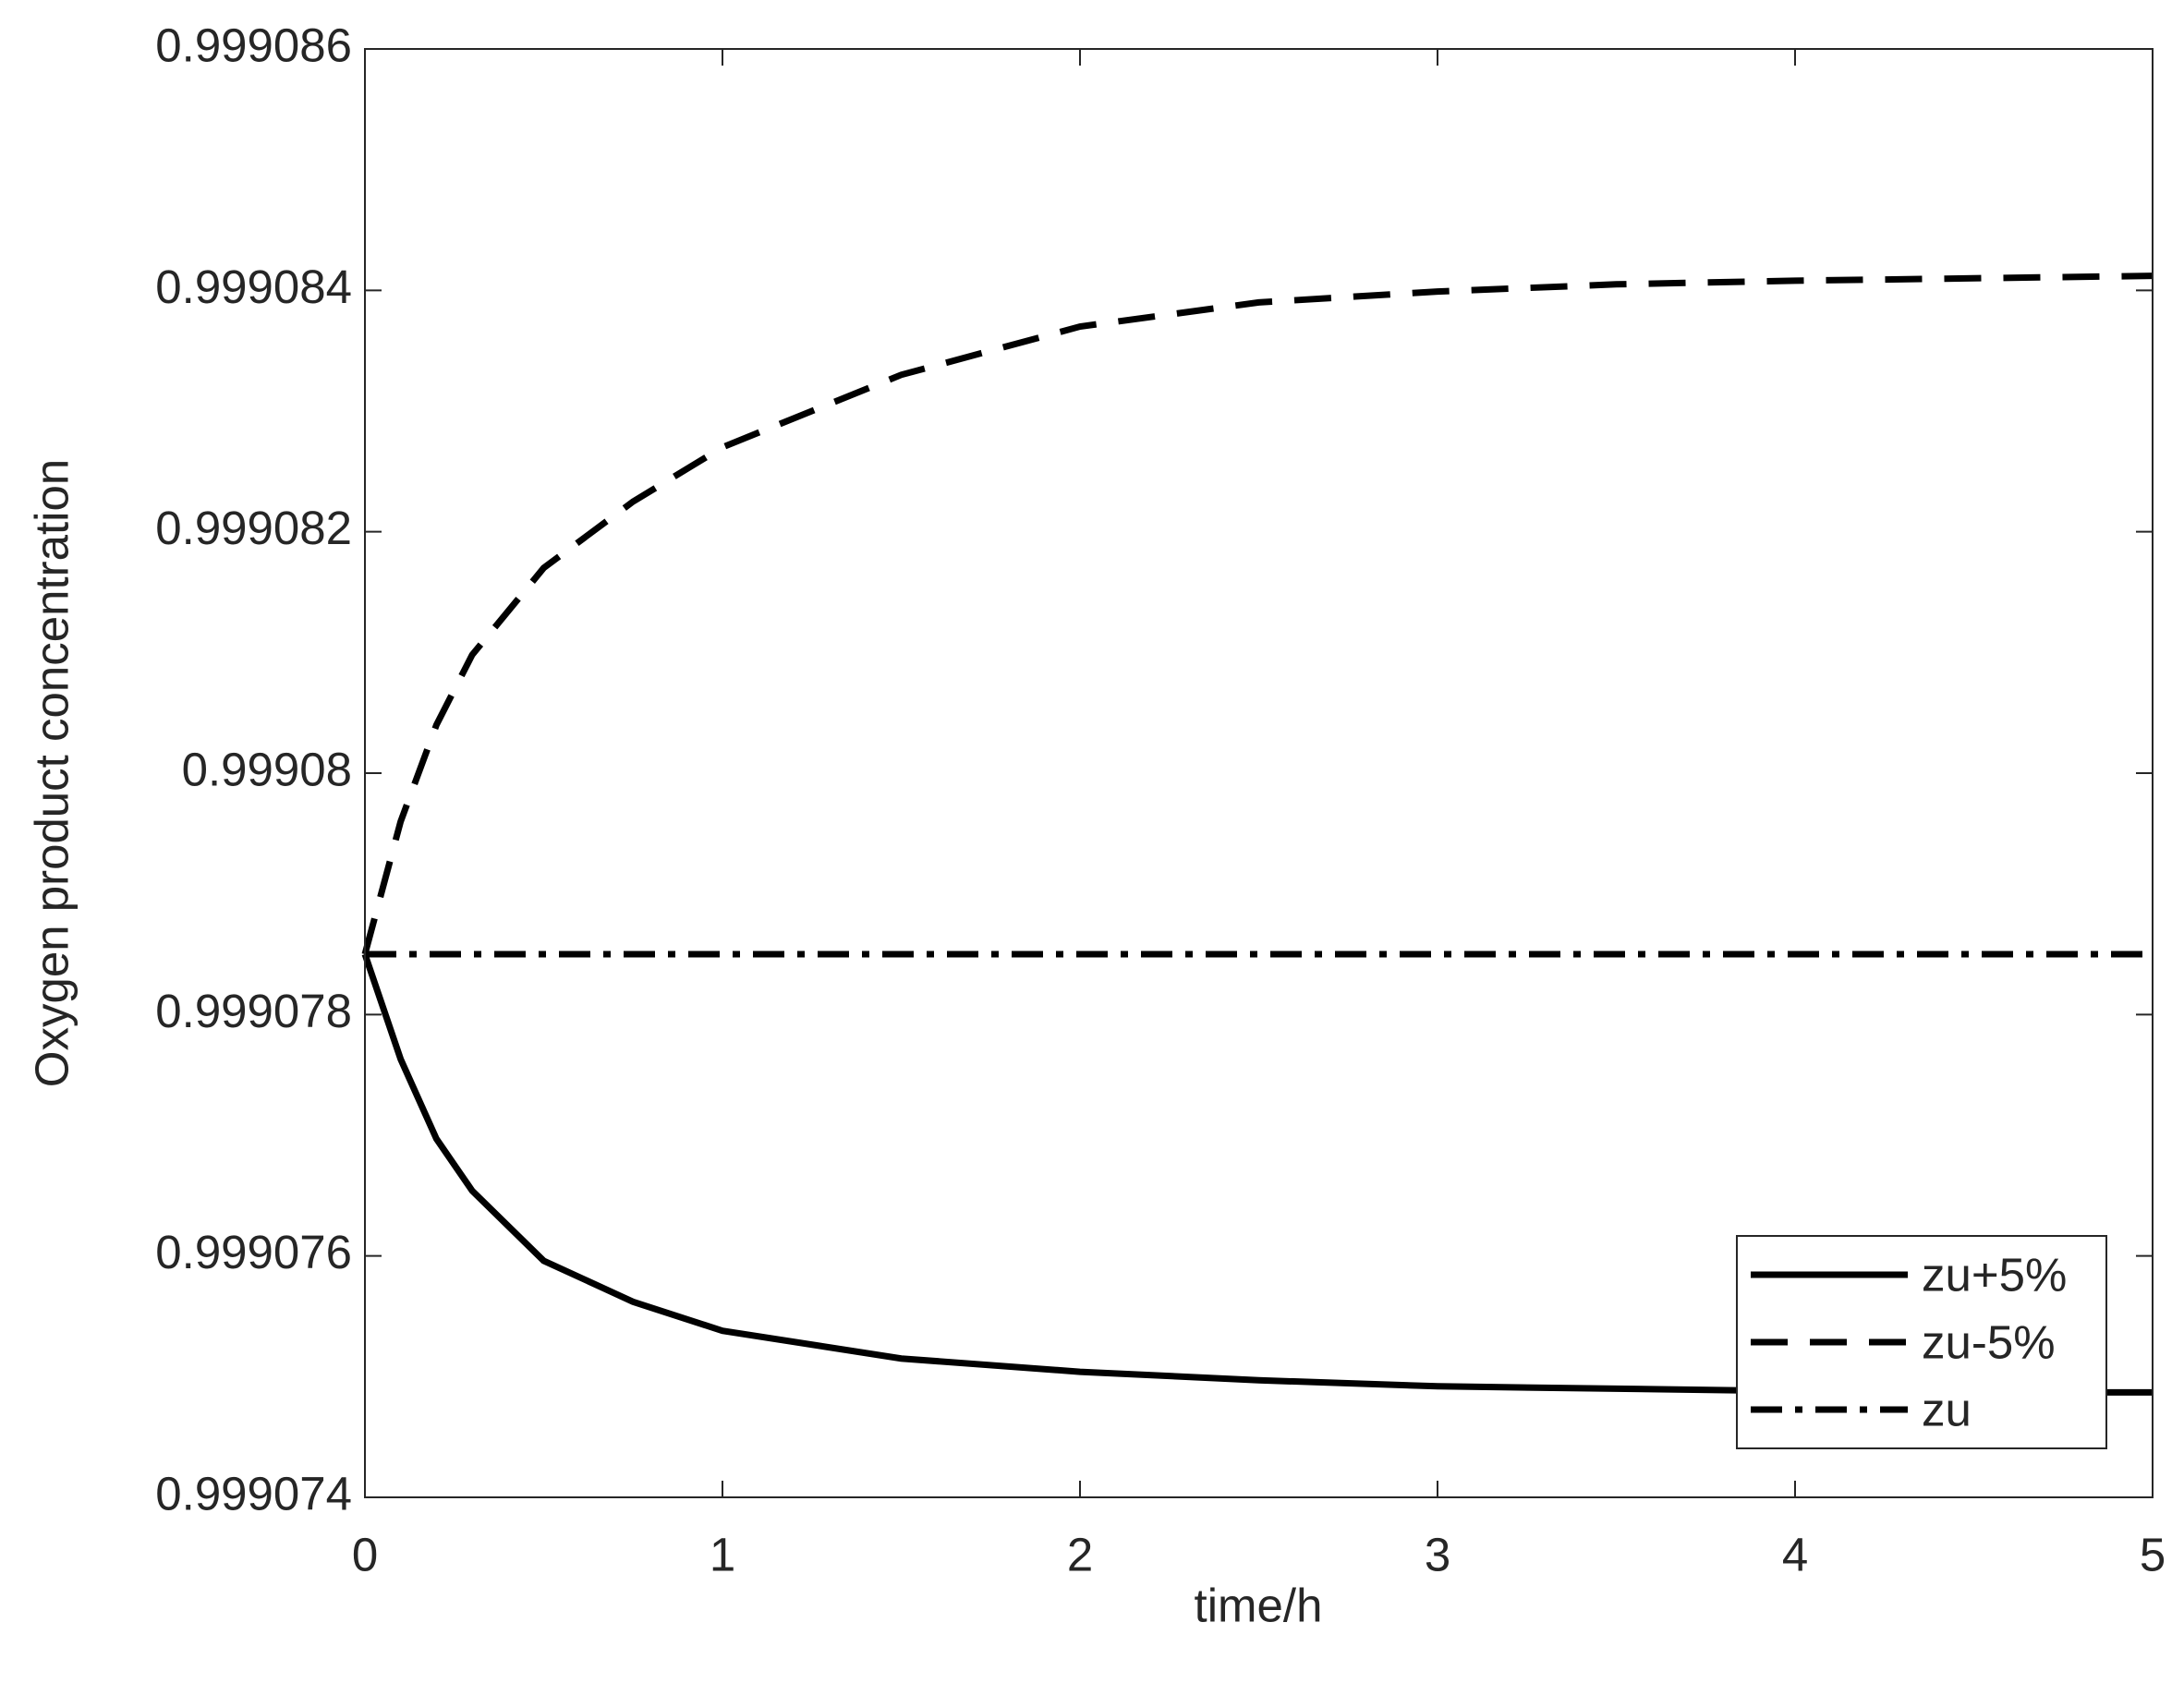  Describe the element at coordinates (267, 769) in the screenshot. I see `y-tick-label: 0.99908` at that location.